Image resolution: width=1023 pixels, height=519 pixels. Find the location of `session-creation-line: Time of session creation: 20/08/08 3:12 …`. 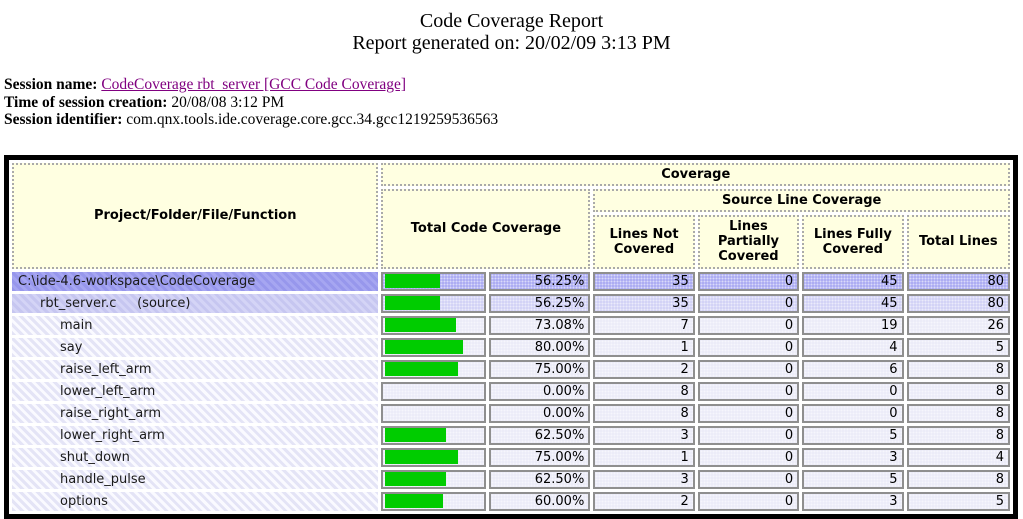

session-creation-line: Time of session creation: 20/08/08 3:12 … is located at coordinates (513, 103).